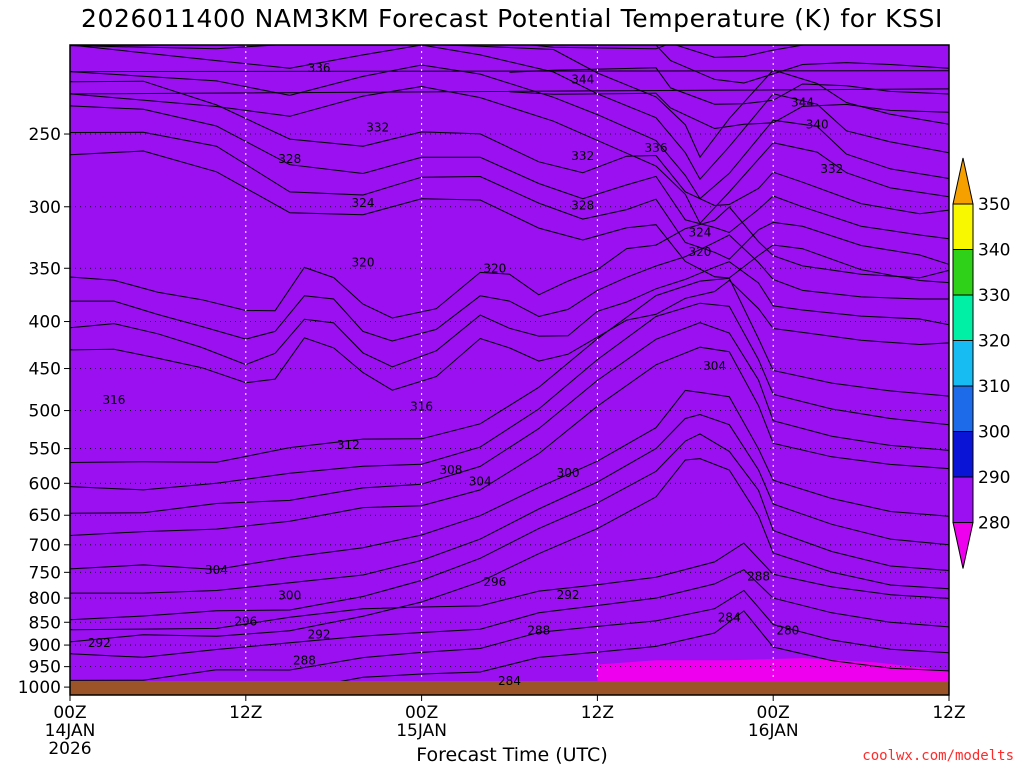  What do you see at coordinates (994, 296) in the screenshot?
I see `colorbar-label: 330` at bounding box center [994, 296].